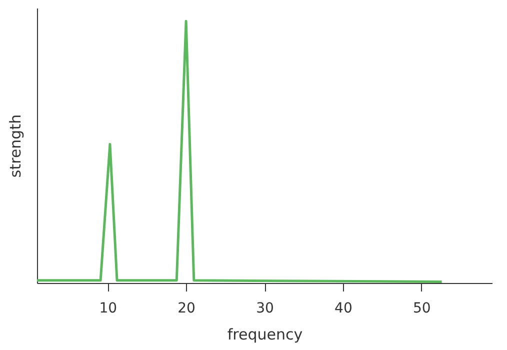  What do you see at coordinates (108, 308) in the screenshot?
I see `x-tick-label: 10` at bounding box center [108, 308].